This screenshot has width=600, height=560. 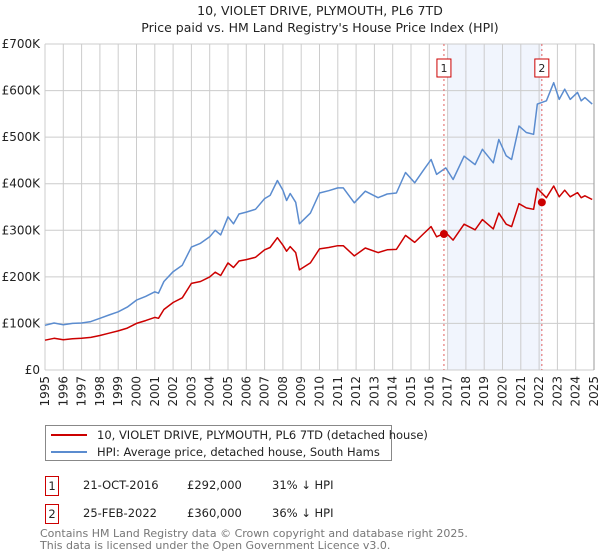 What do you see at coordinates (45, 391) in the screenshot?
I see `x-tick-label: 1995` at bounding box center [45, 391].